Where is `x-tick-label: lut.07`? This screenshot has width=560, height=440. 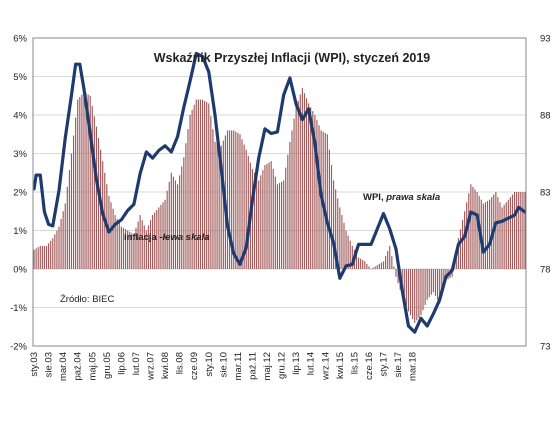 x-tick-label: lut.07 is located at coordinates (136, 363).